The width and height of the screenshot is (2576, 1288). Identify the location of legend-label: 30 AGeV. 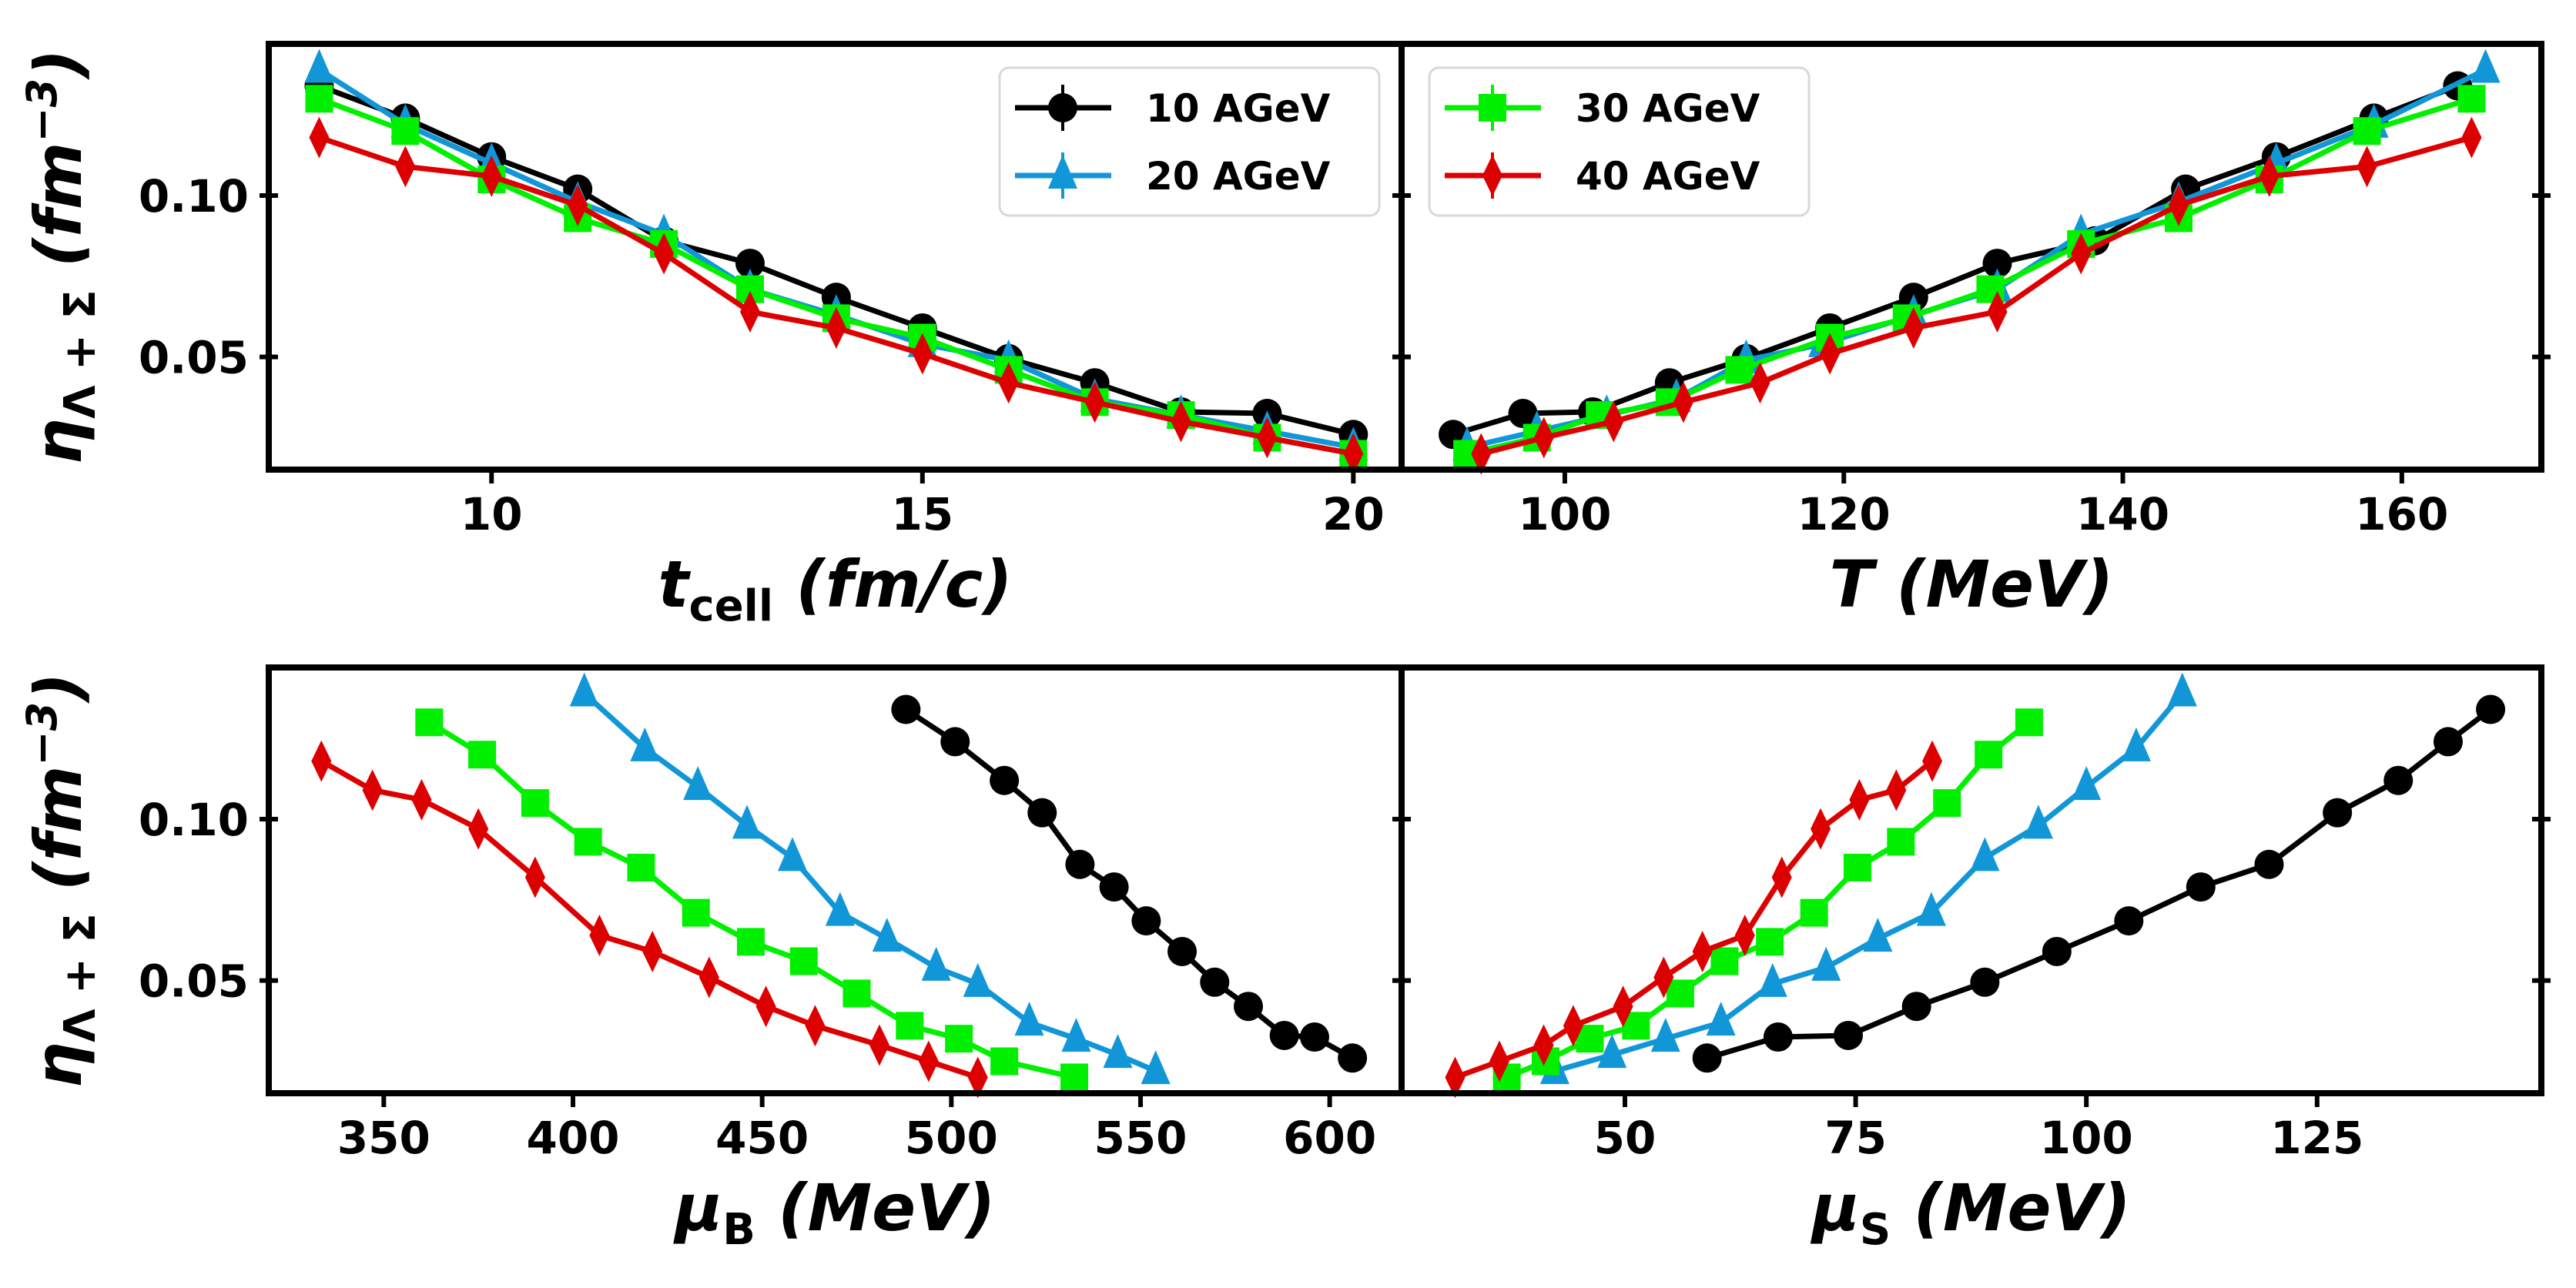
(1668, 109).